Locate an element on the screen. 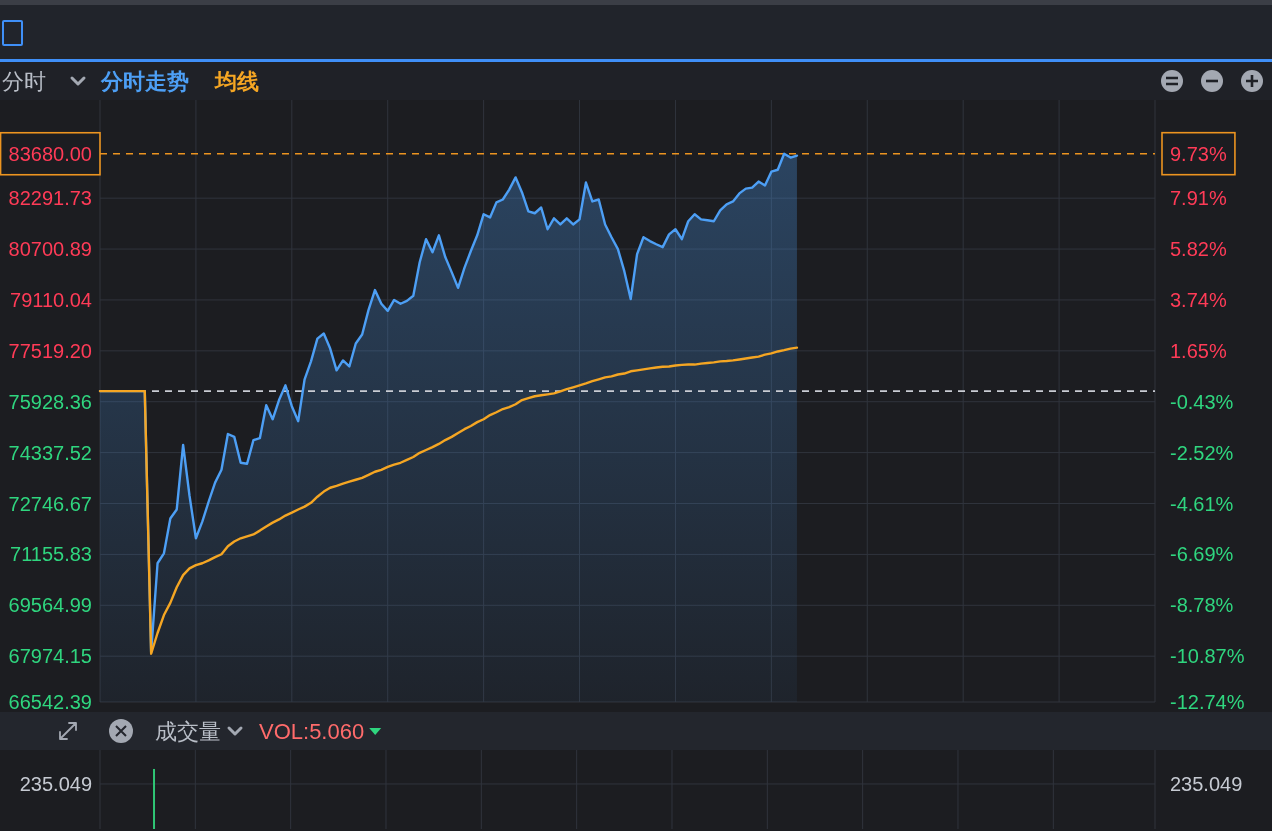 The height and width of the screenshot is (831, 1272). y2tick-label: -0.43% is located at coordinates (1202, 401).